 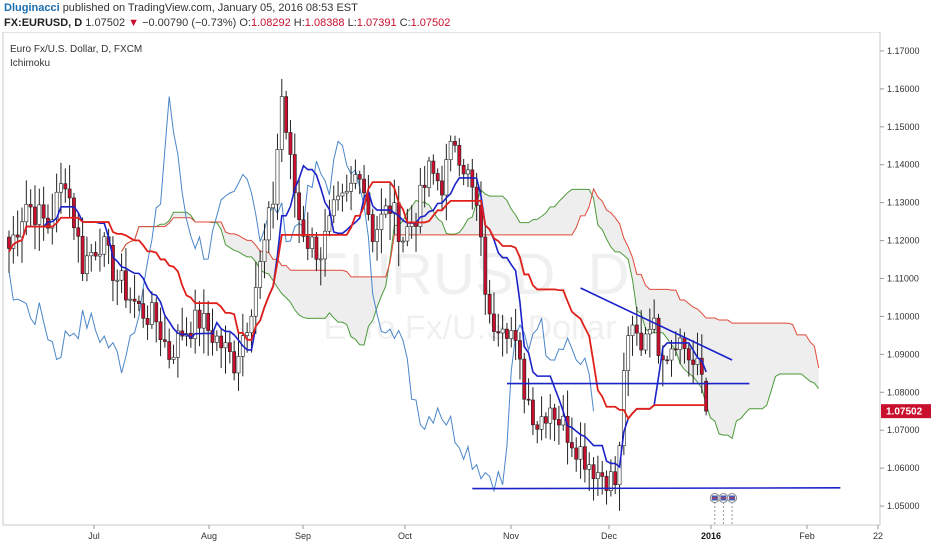 What do you see at coordinates (903, 506) in the screenshot?
I see `y-tick-label: 1.05000` at bounding box center [903, 506].